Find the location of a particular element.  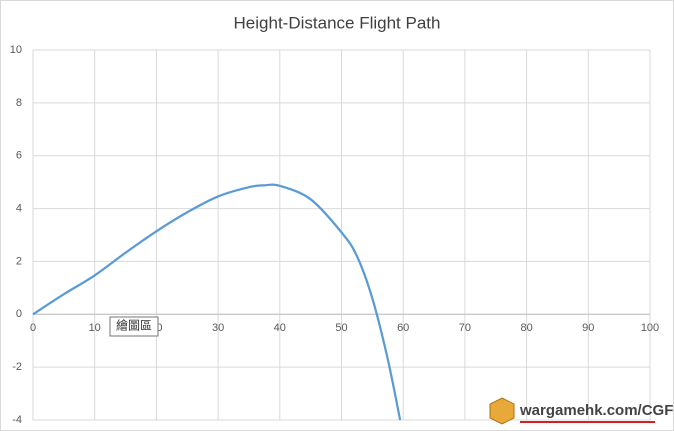

y-tick-label: 4 is located at coordinates (19, 208).